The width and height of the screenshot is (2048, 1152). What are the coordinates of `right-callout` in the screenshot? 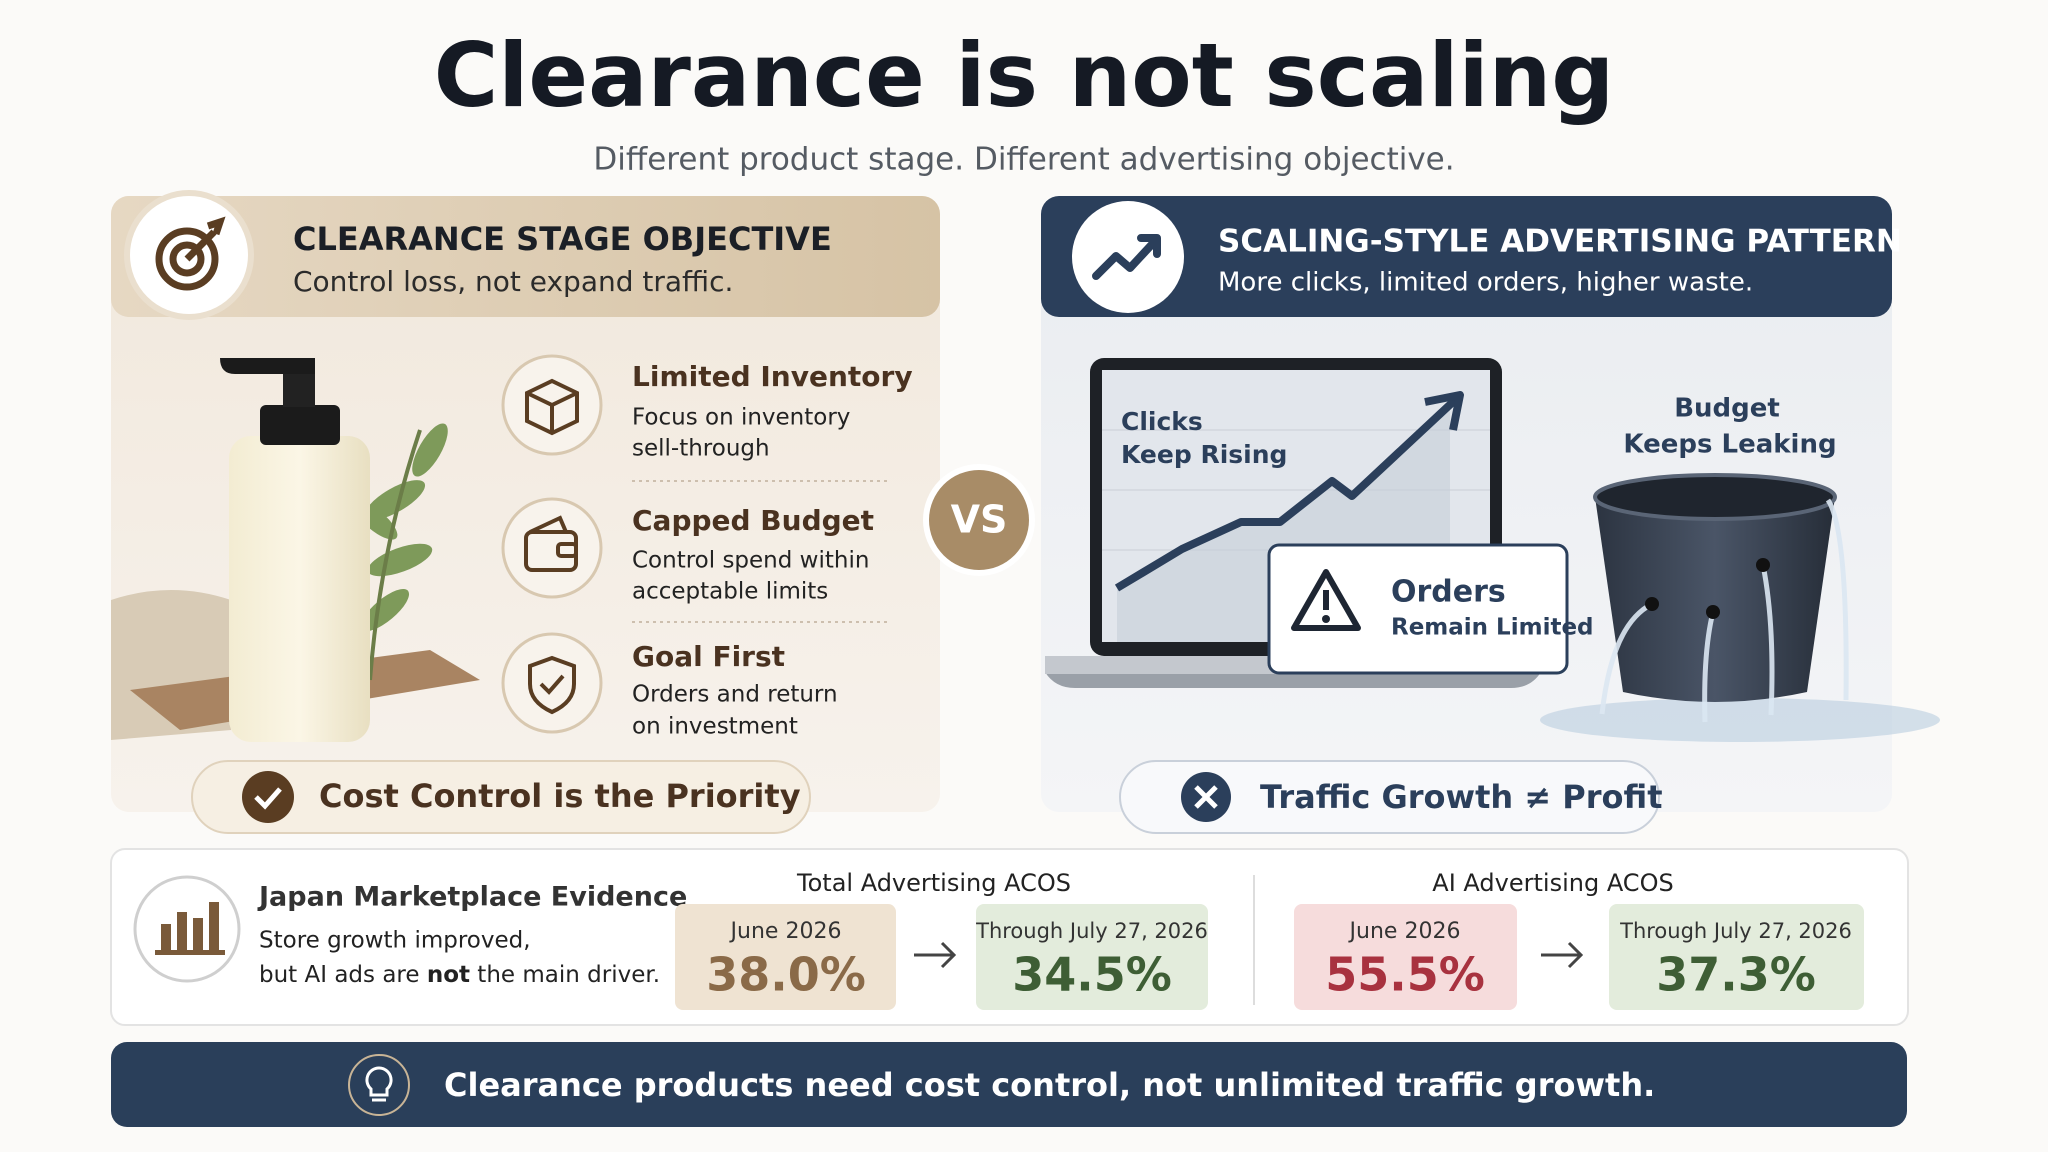 It's located at (1389, 797).